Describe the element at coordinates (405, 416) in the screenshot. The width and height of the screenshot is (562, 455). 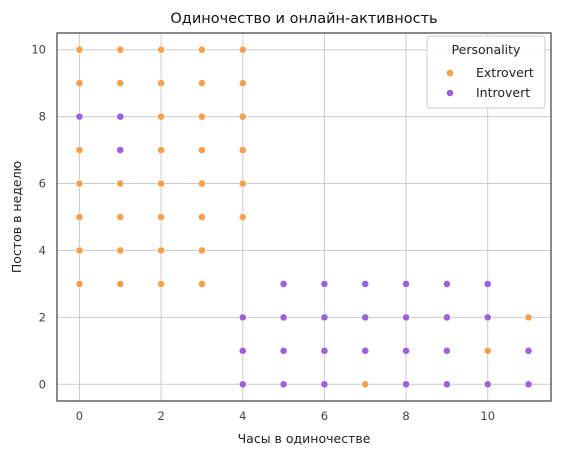
I see `x-tick-label: 8` at that location.